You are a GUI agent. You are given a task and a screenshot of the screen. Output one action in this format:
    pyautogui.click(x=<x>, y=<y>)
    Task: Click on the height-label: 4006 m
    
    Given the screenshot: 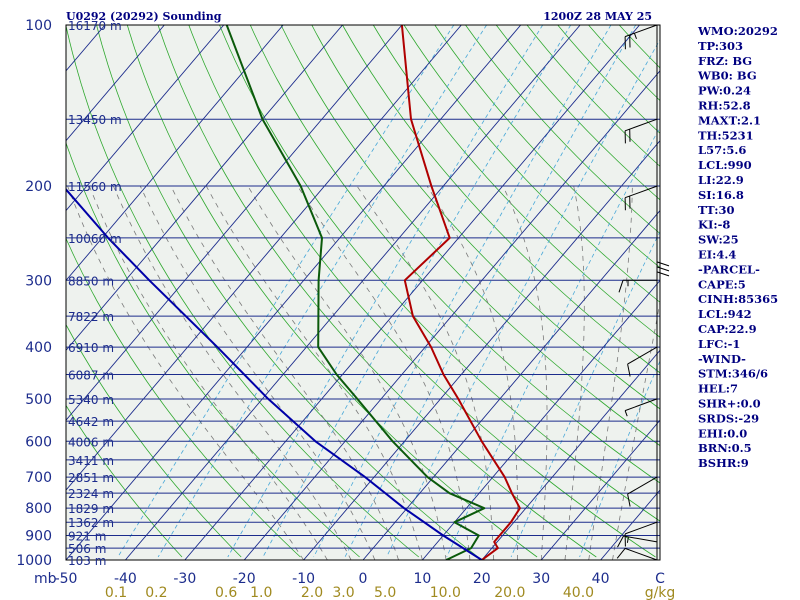 What is the action you would take?
    pyautogui.click(x=91, y=442)
    